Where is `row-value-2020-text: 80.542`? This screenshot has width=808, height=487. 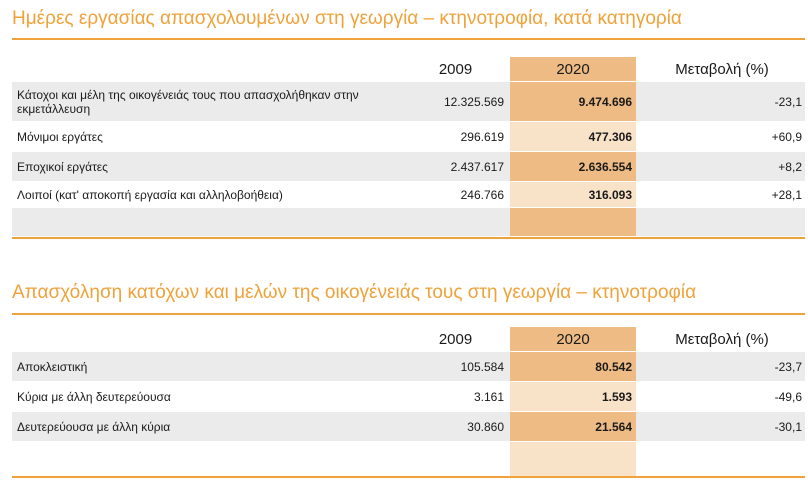 row-value-2020-text: 80.542 is located at coordinates (613, 366).